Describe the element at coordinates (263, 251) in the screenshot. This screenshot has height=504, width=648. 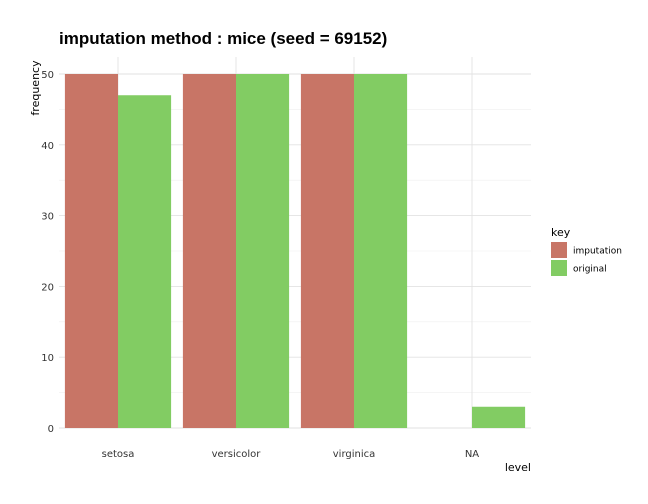
I see `bar-original-versicolor` at that location.